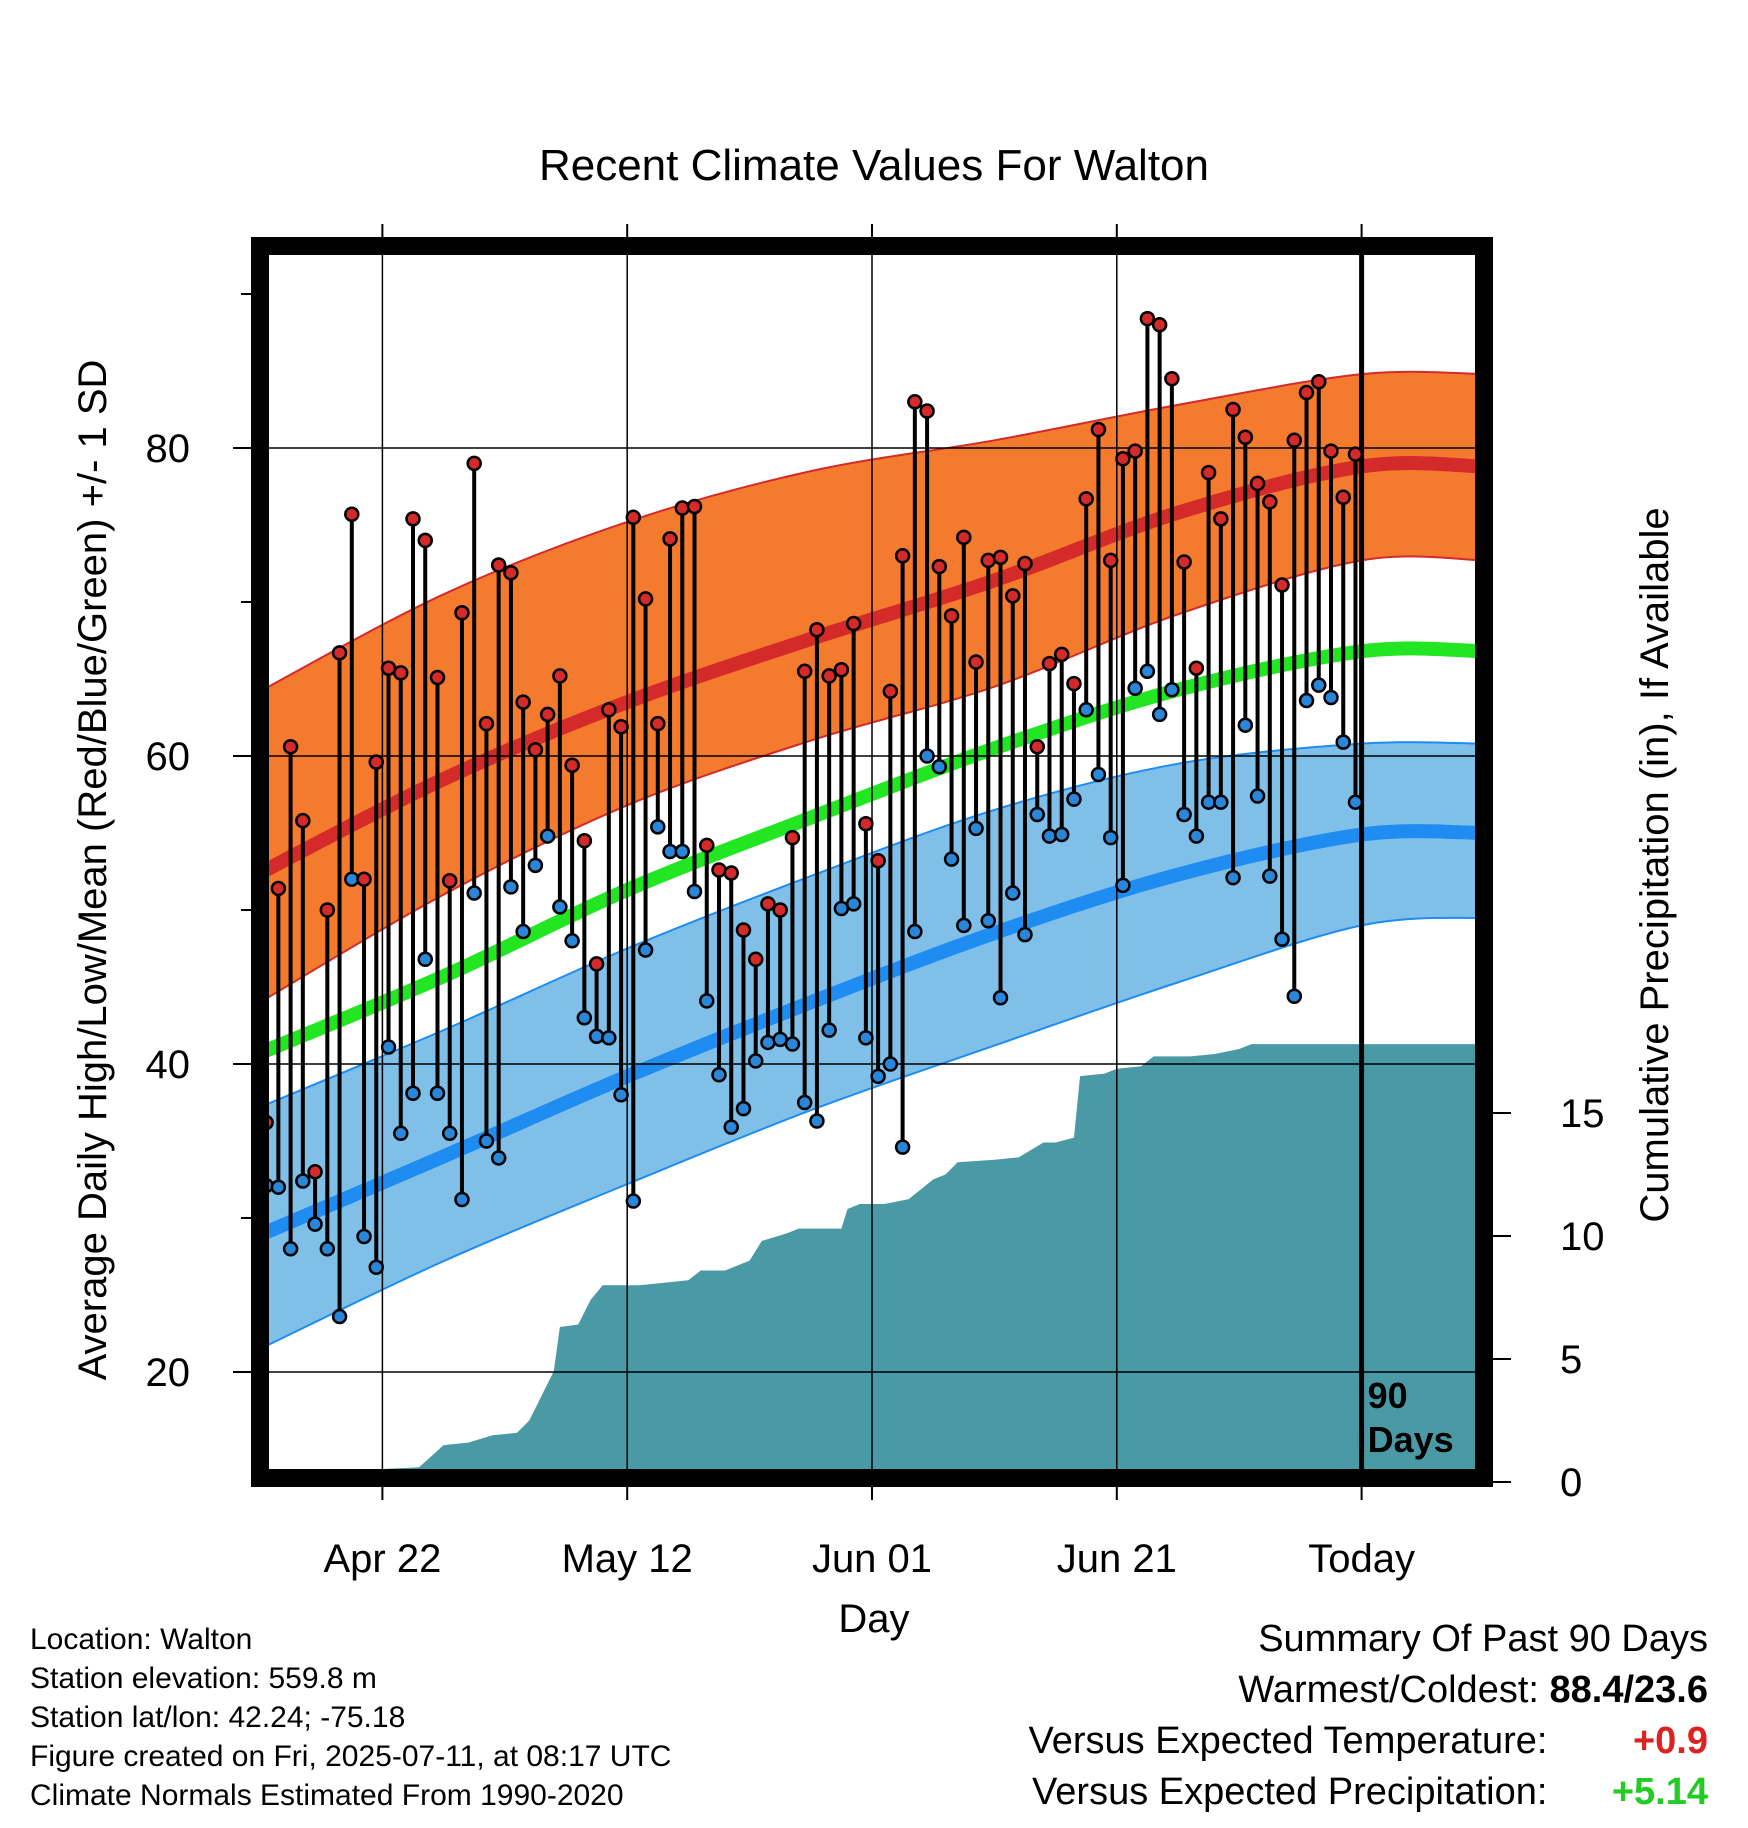  I want to click on summary-temp: Versus Expected Temperature: +0.9, so click(1368, 1741).